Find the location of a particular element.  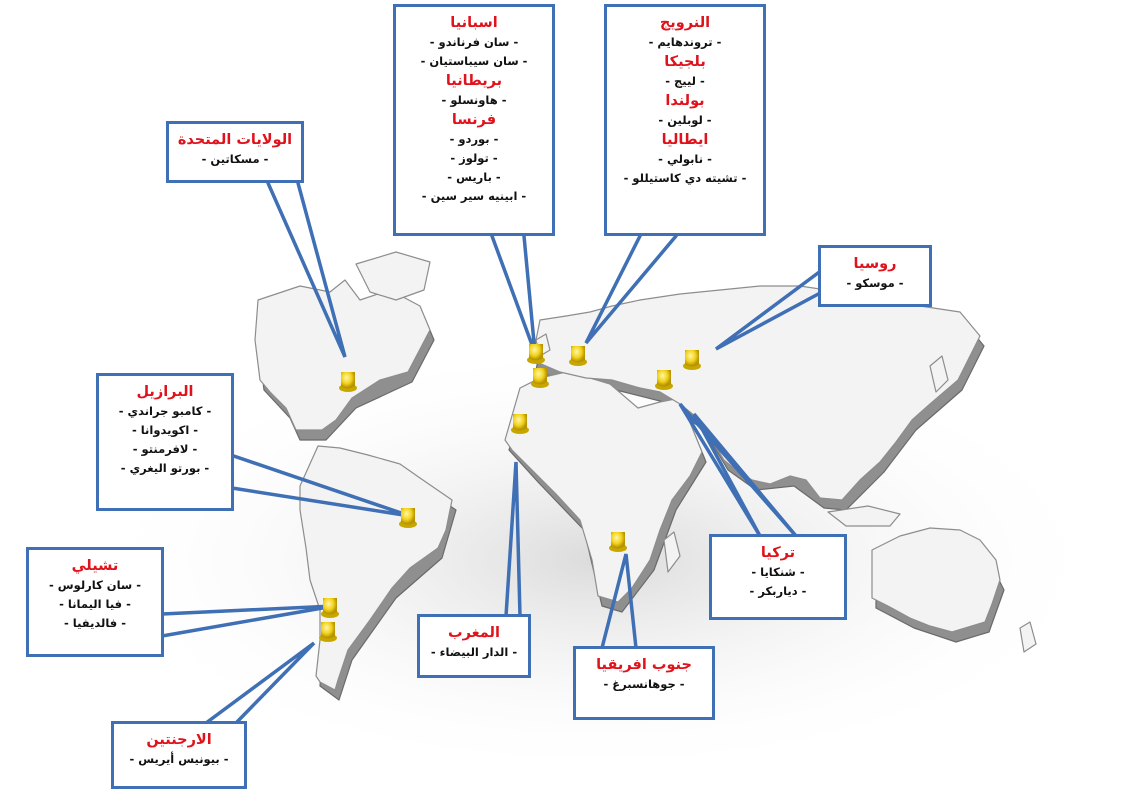

city-villa-alemana: فيا اليمانا is located at coordinates (95, 604).